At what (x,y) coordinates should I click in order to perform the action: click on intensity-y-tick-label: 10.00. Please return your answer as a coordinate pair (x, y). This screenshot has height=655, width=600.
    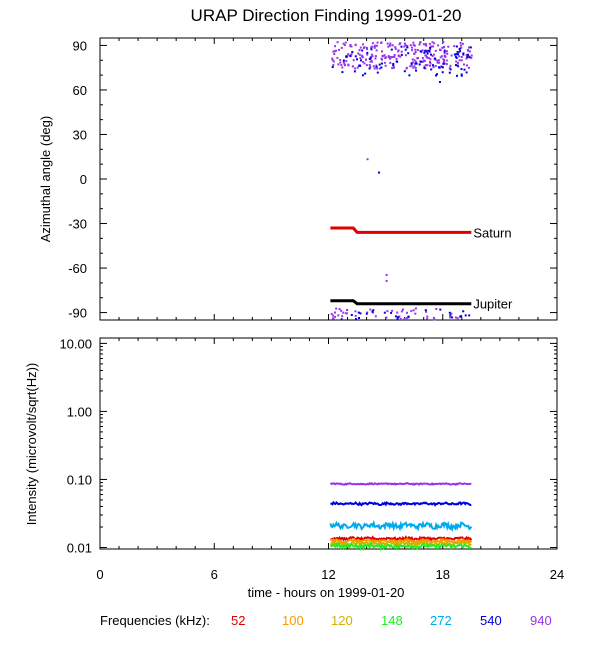
    Looking at the image, I should click on (75, 343).